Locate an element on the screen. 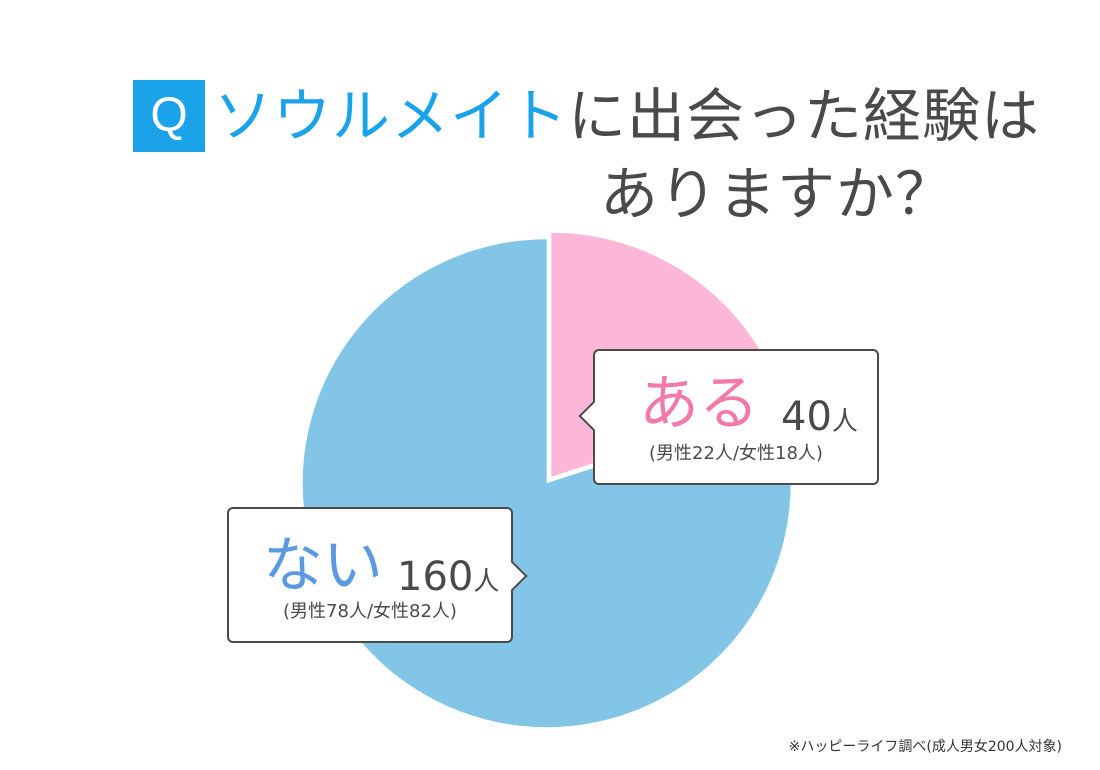  title-rest-text: に出会った経験は is located at coordinates (804, 116).